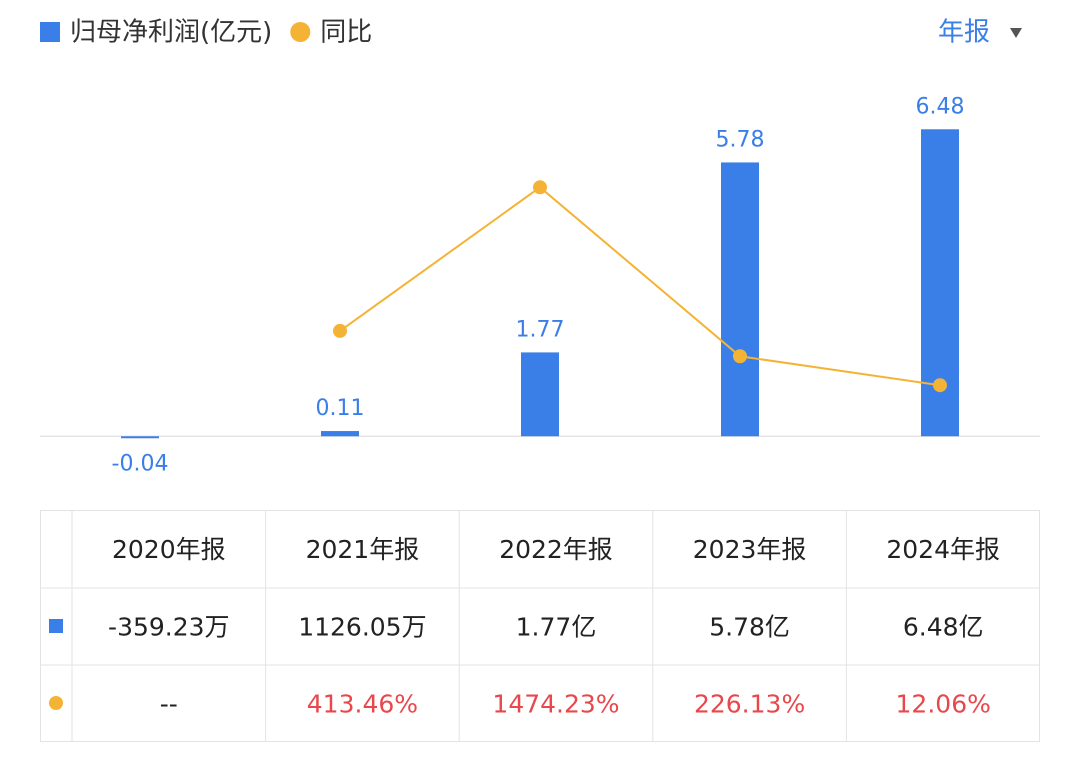  What do you see at coordinates (750, 549) in the screenshot?
I see `table-header: 2023年报` at bounding box center [750, 549].